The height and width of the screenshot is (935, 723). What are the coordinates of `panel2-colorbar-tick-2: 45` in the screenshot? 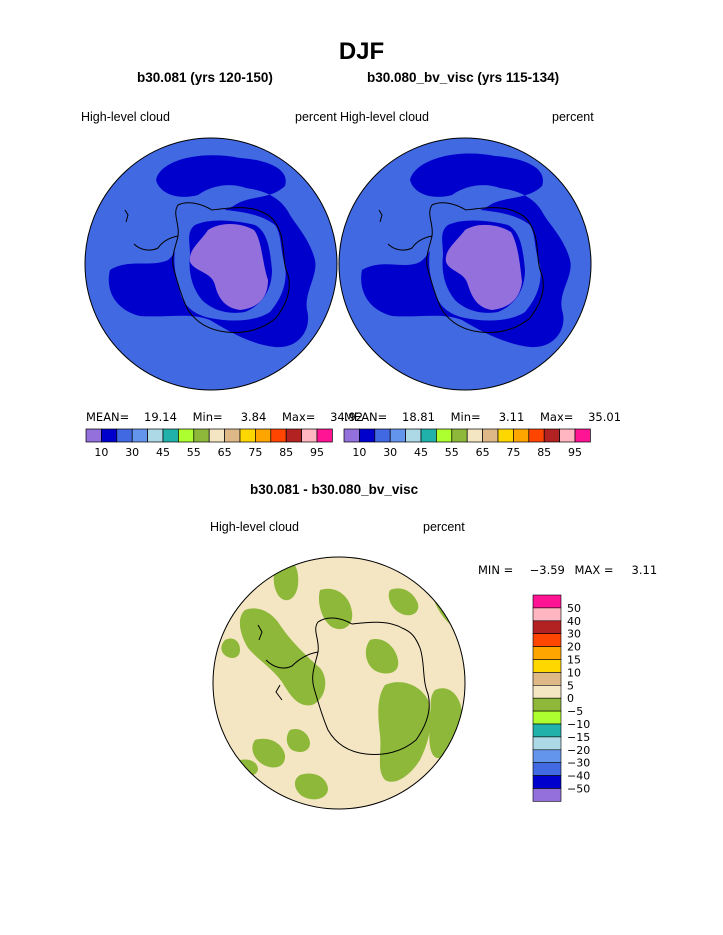 It's located at (421, 452).